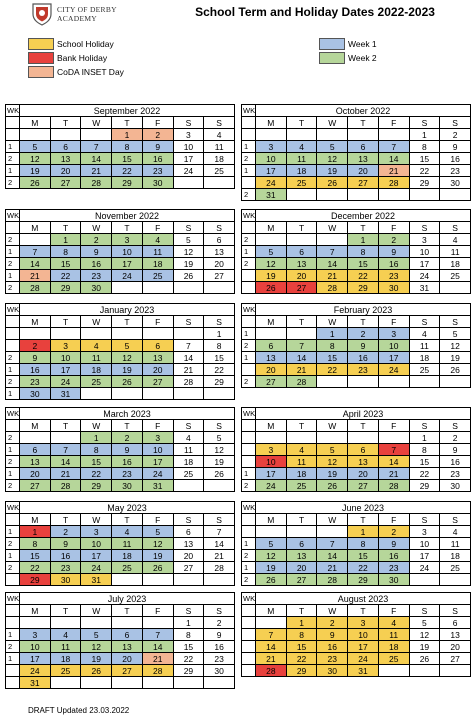 This screenshot has width=474, height=719. What do you see at coordinates (333, 183) in the screenshot?
I see `day-cell: 26` at bounding box center [333, 183].